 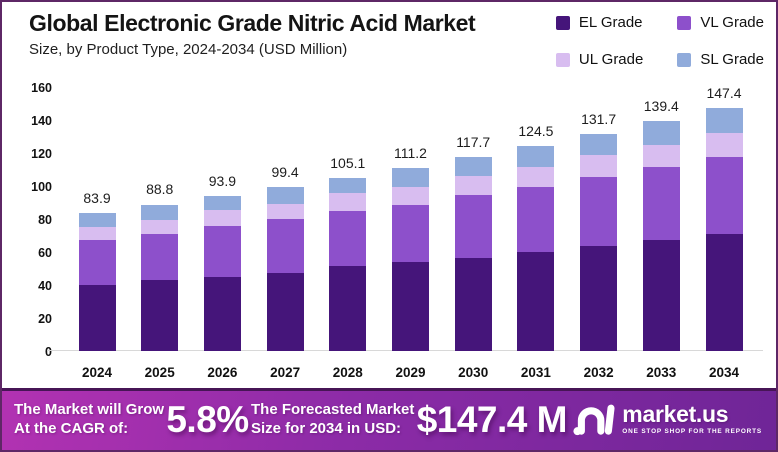 What do you see at coordinates (720, 59) in the screenshot?
I see `legend-item-sl-grade: SL Grade` at bounding box center [720, 59].